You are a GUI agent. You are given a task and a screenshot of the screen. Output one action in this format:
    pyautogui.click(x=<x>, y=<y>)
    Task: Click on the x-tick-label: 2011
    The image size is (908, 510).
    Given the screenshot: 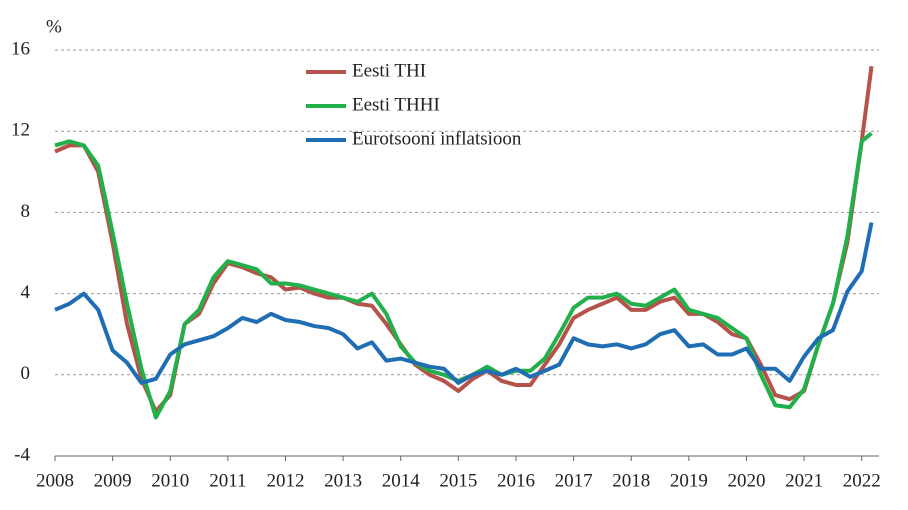 What is the action you would take?
    pyautogui.click(x=227, y=480)
    